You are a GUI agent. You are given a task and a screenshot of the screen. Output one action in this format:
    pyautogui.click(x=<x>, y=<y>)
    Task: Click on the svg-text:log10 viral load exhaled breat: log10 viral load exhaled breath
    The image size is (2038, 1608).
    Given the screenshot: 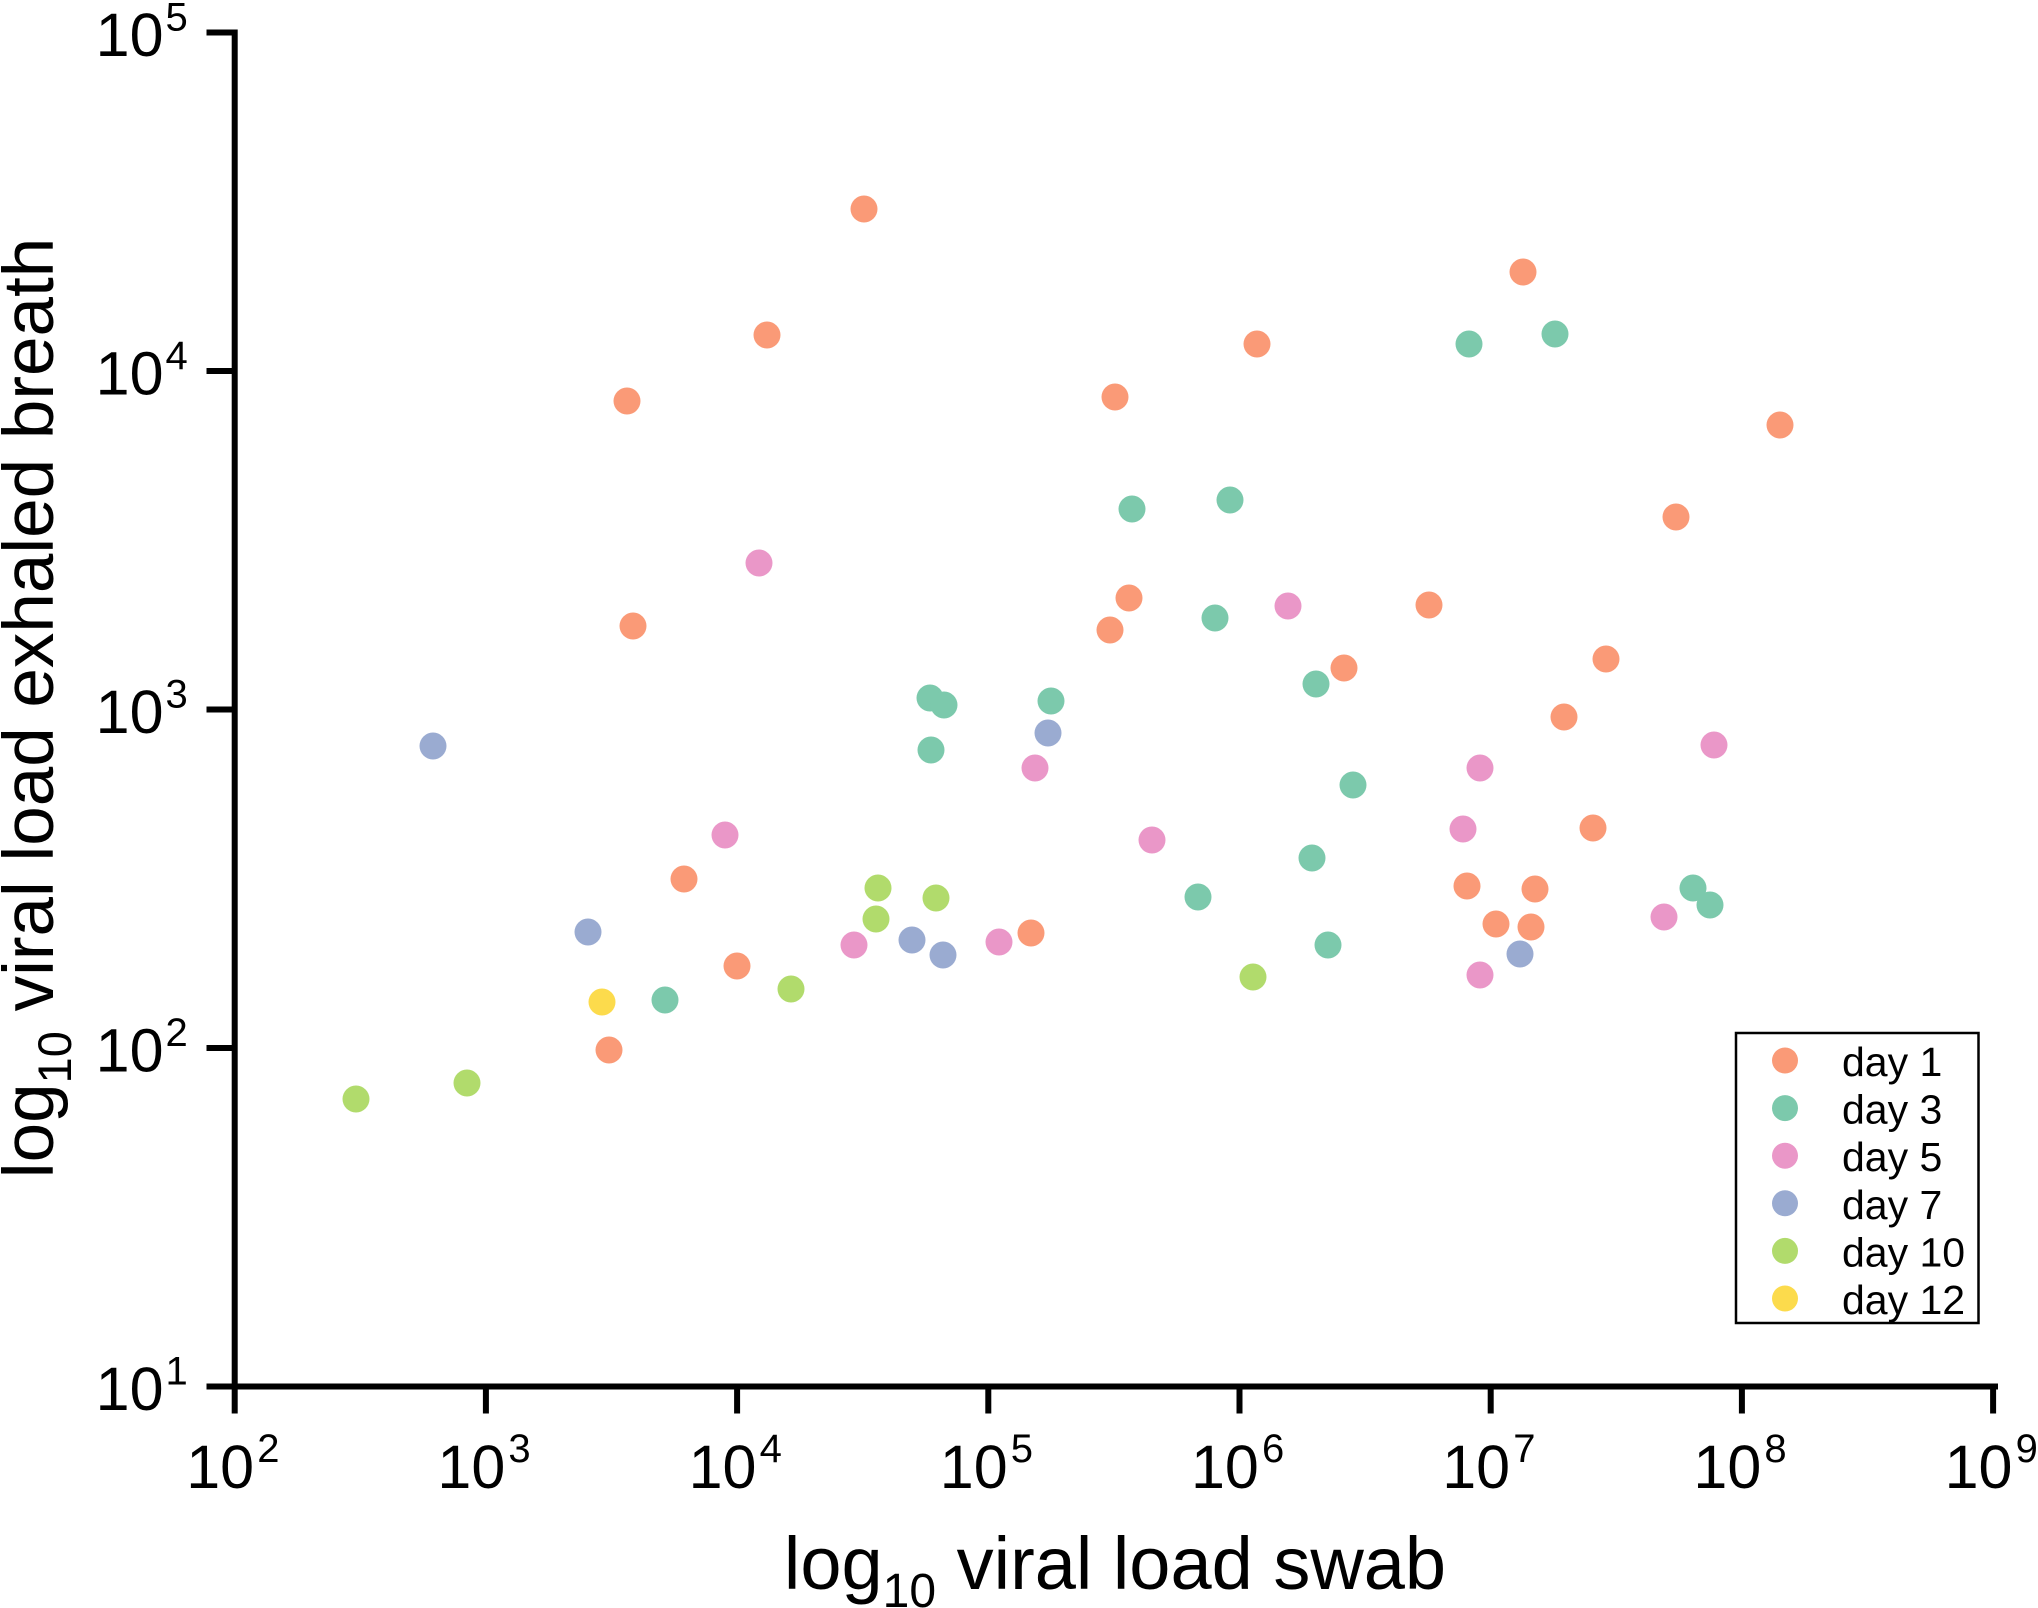 What is the action you would take?
    pyautogui.click(x=40, y=708)
    